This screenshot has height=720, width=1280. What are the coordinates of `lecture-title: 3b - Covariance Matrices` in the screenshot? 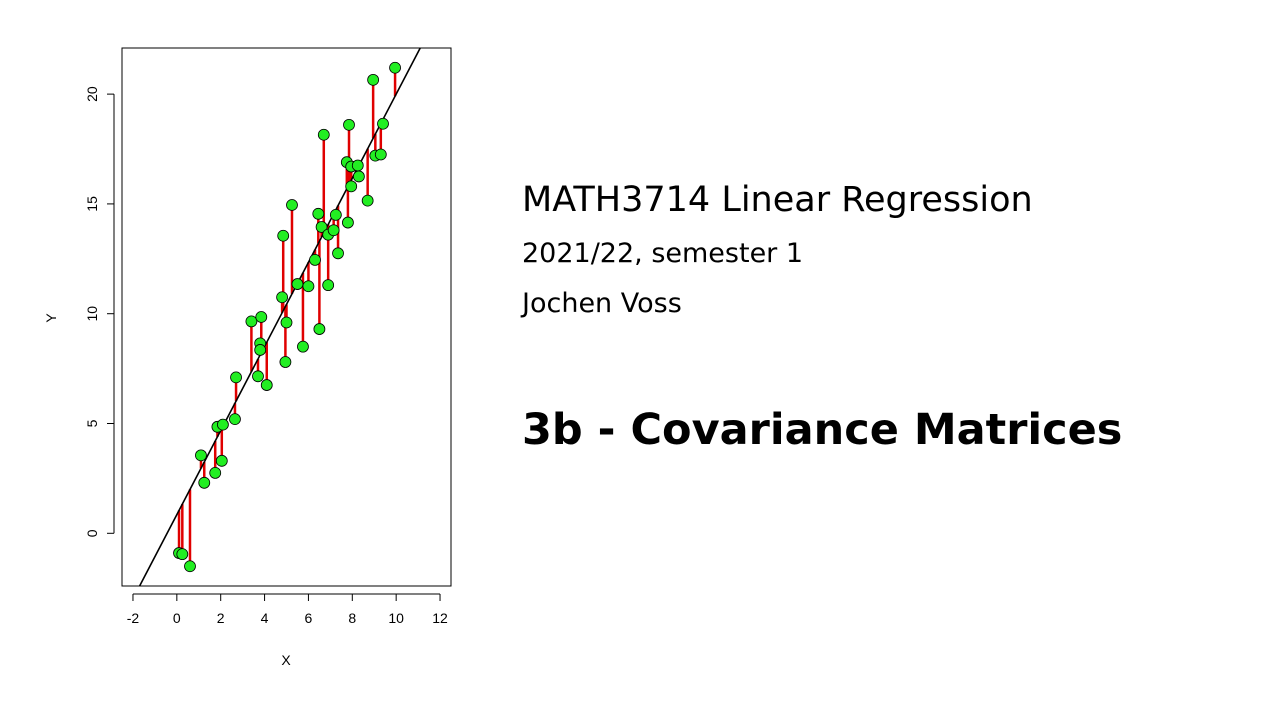 It's located at (822, 430).